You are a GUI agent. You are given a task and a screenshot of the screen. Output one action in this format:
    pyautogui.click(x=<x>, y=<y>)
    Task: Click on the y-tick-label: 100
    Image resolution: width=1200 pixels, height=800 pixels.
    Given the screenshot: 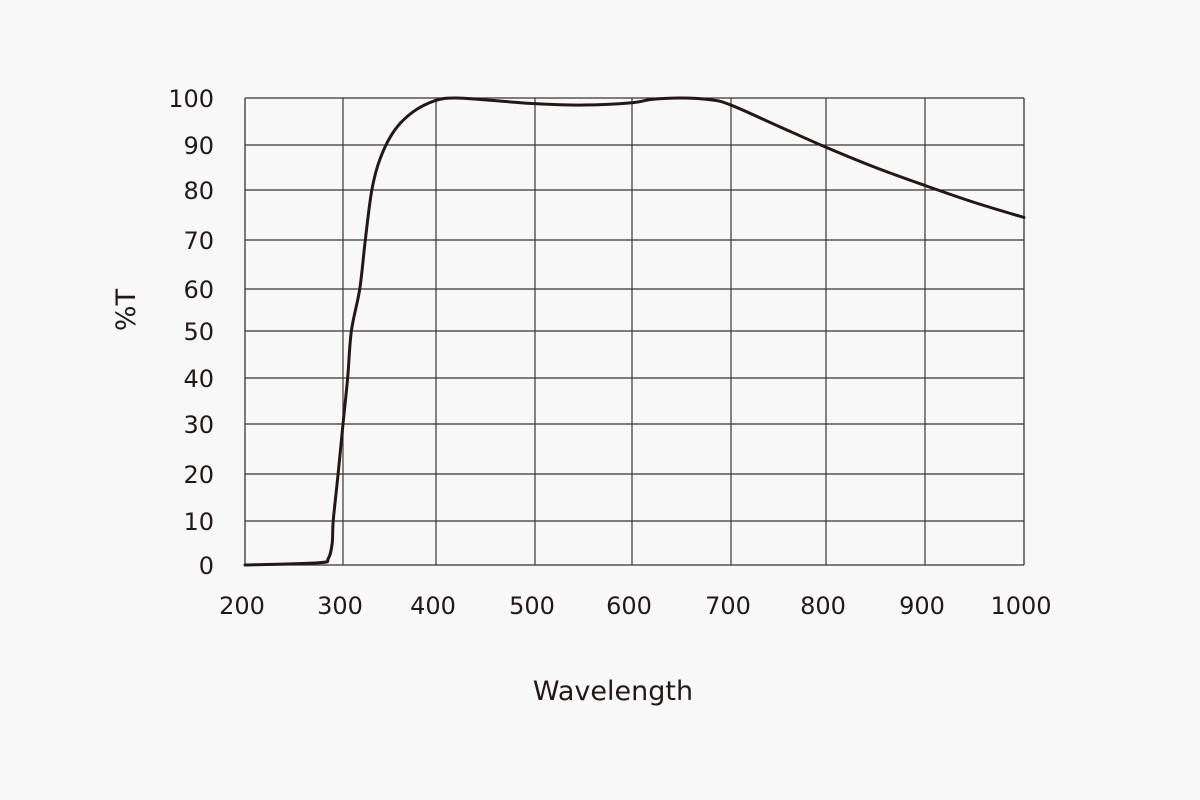 What is the action you would take?
    pyautogui.click(x=191, y=99)
    